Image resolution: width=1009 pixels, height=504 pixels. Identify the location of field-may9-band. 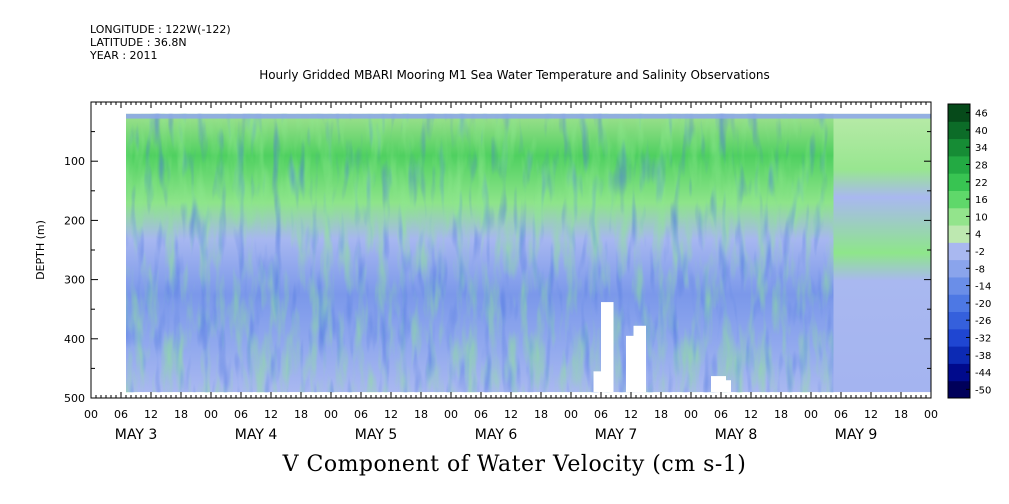
(882, 253).